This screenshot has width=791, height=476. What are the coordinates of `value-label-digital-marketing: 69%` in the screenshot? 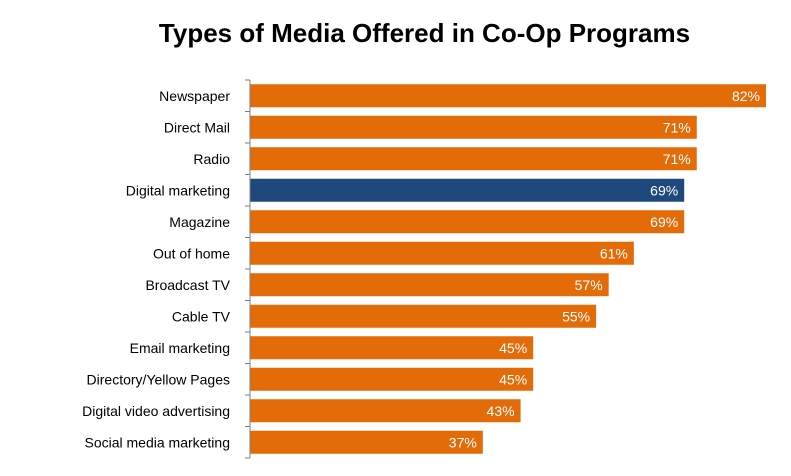 It's located at (664, 190).